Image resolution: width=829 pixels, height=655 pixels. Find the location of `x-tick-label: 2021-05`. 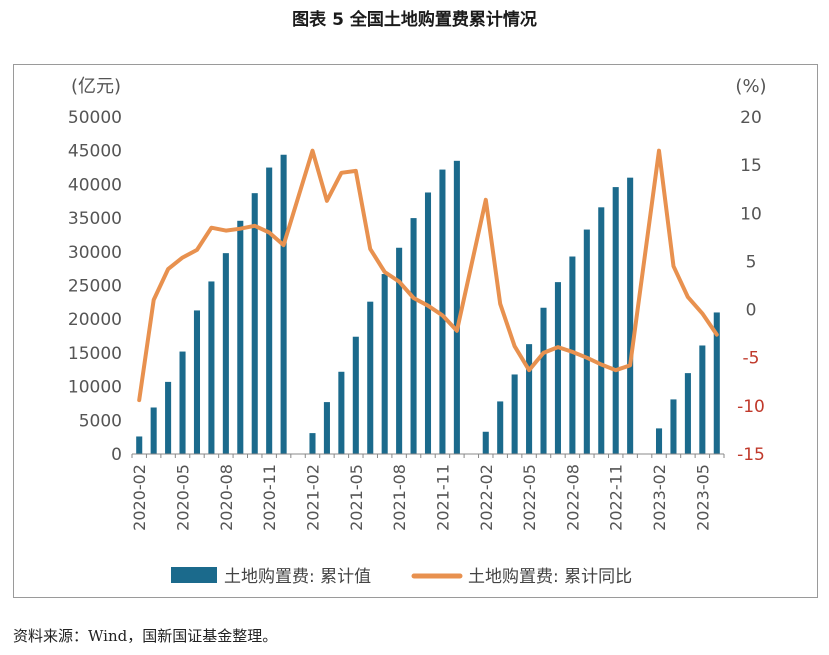

x-tick-label: 2021-05 is located at coordinates (356, 497).